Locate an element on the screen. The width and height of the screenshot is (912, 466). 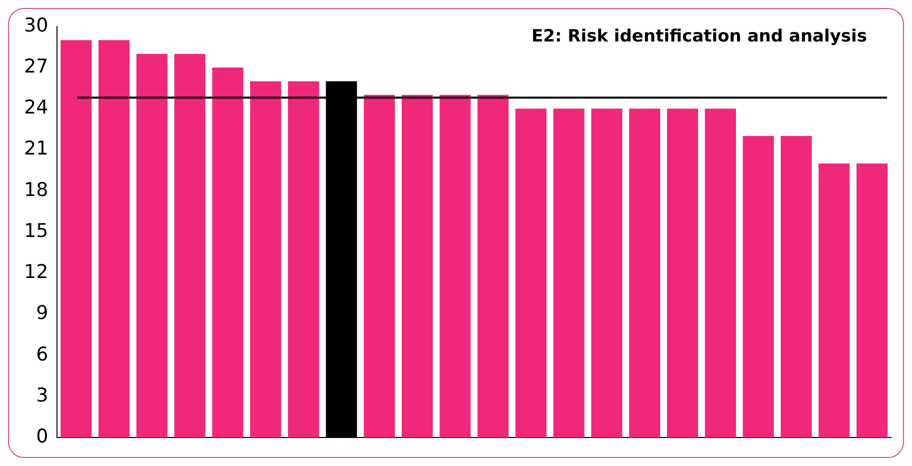
y-tick-label: 27 is located at coordinates (36, 66).